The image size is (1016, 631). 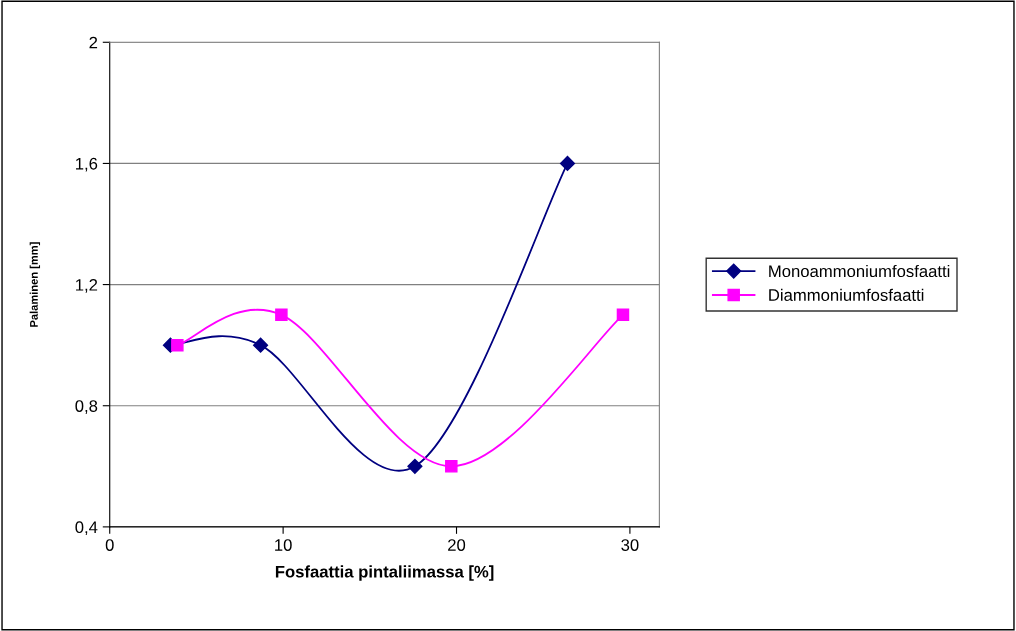 I want to click on x-tick-label: 30, so click(x=630, y=545).